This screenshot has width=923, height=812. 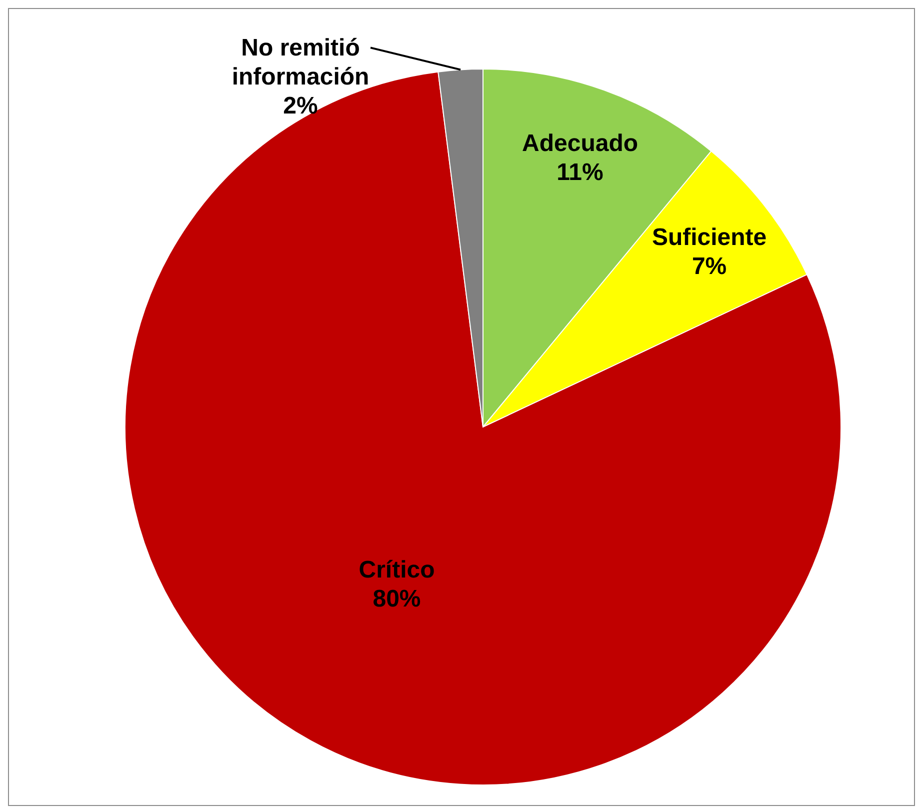 I want to click on slice-label: Adecuado, so click(x=580, y=144).